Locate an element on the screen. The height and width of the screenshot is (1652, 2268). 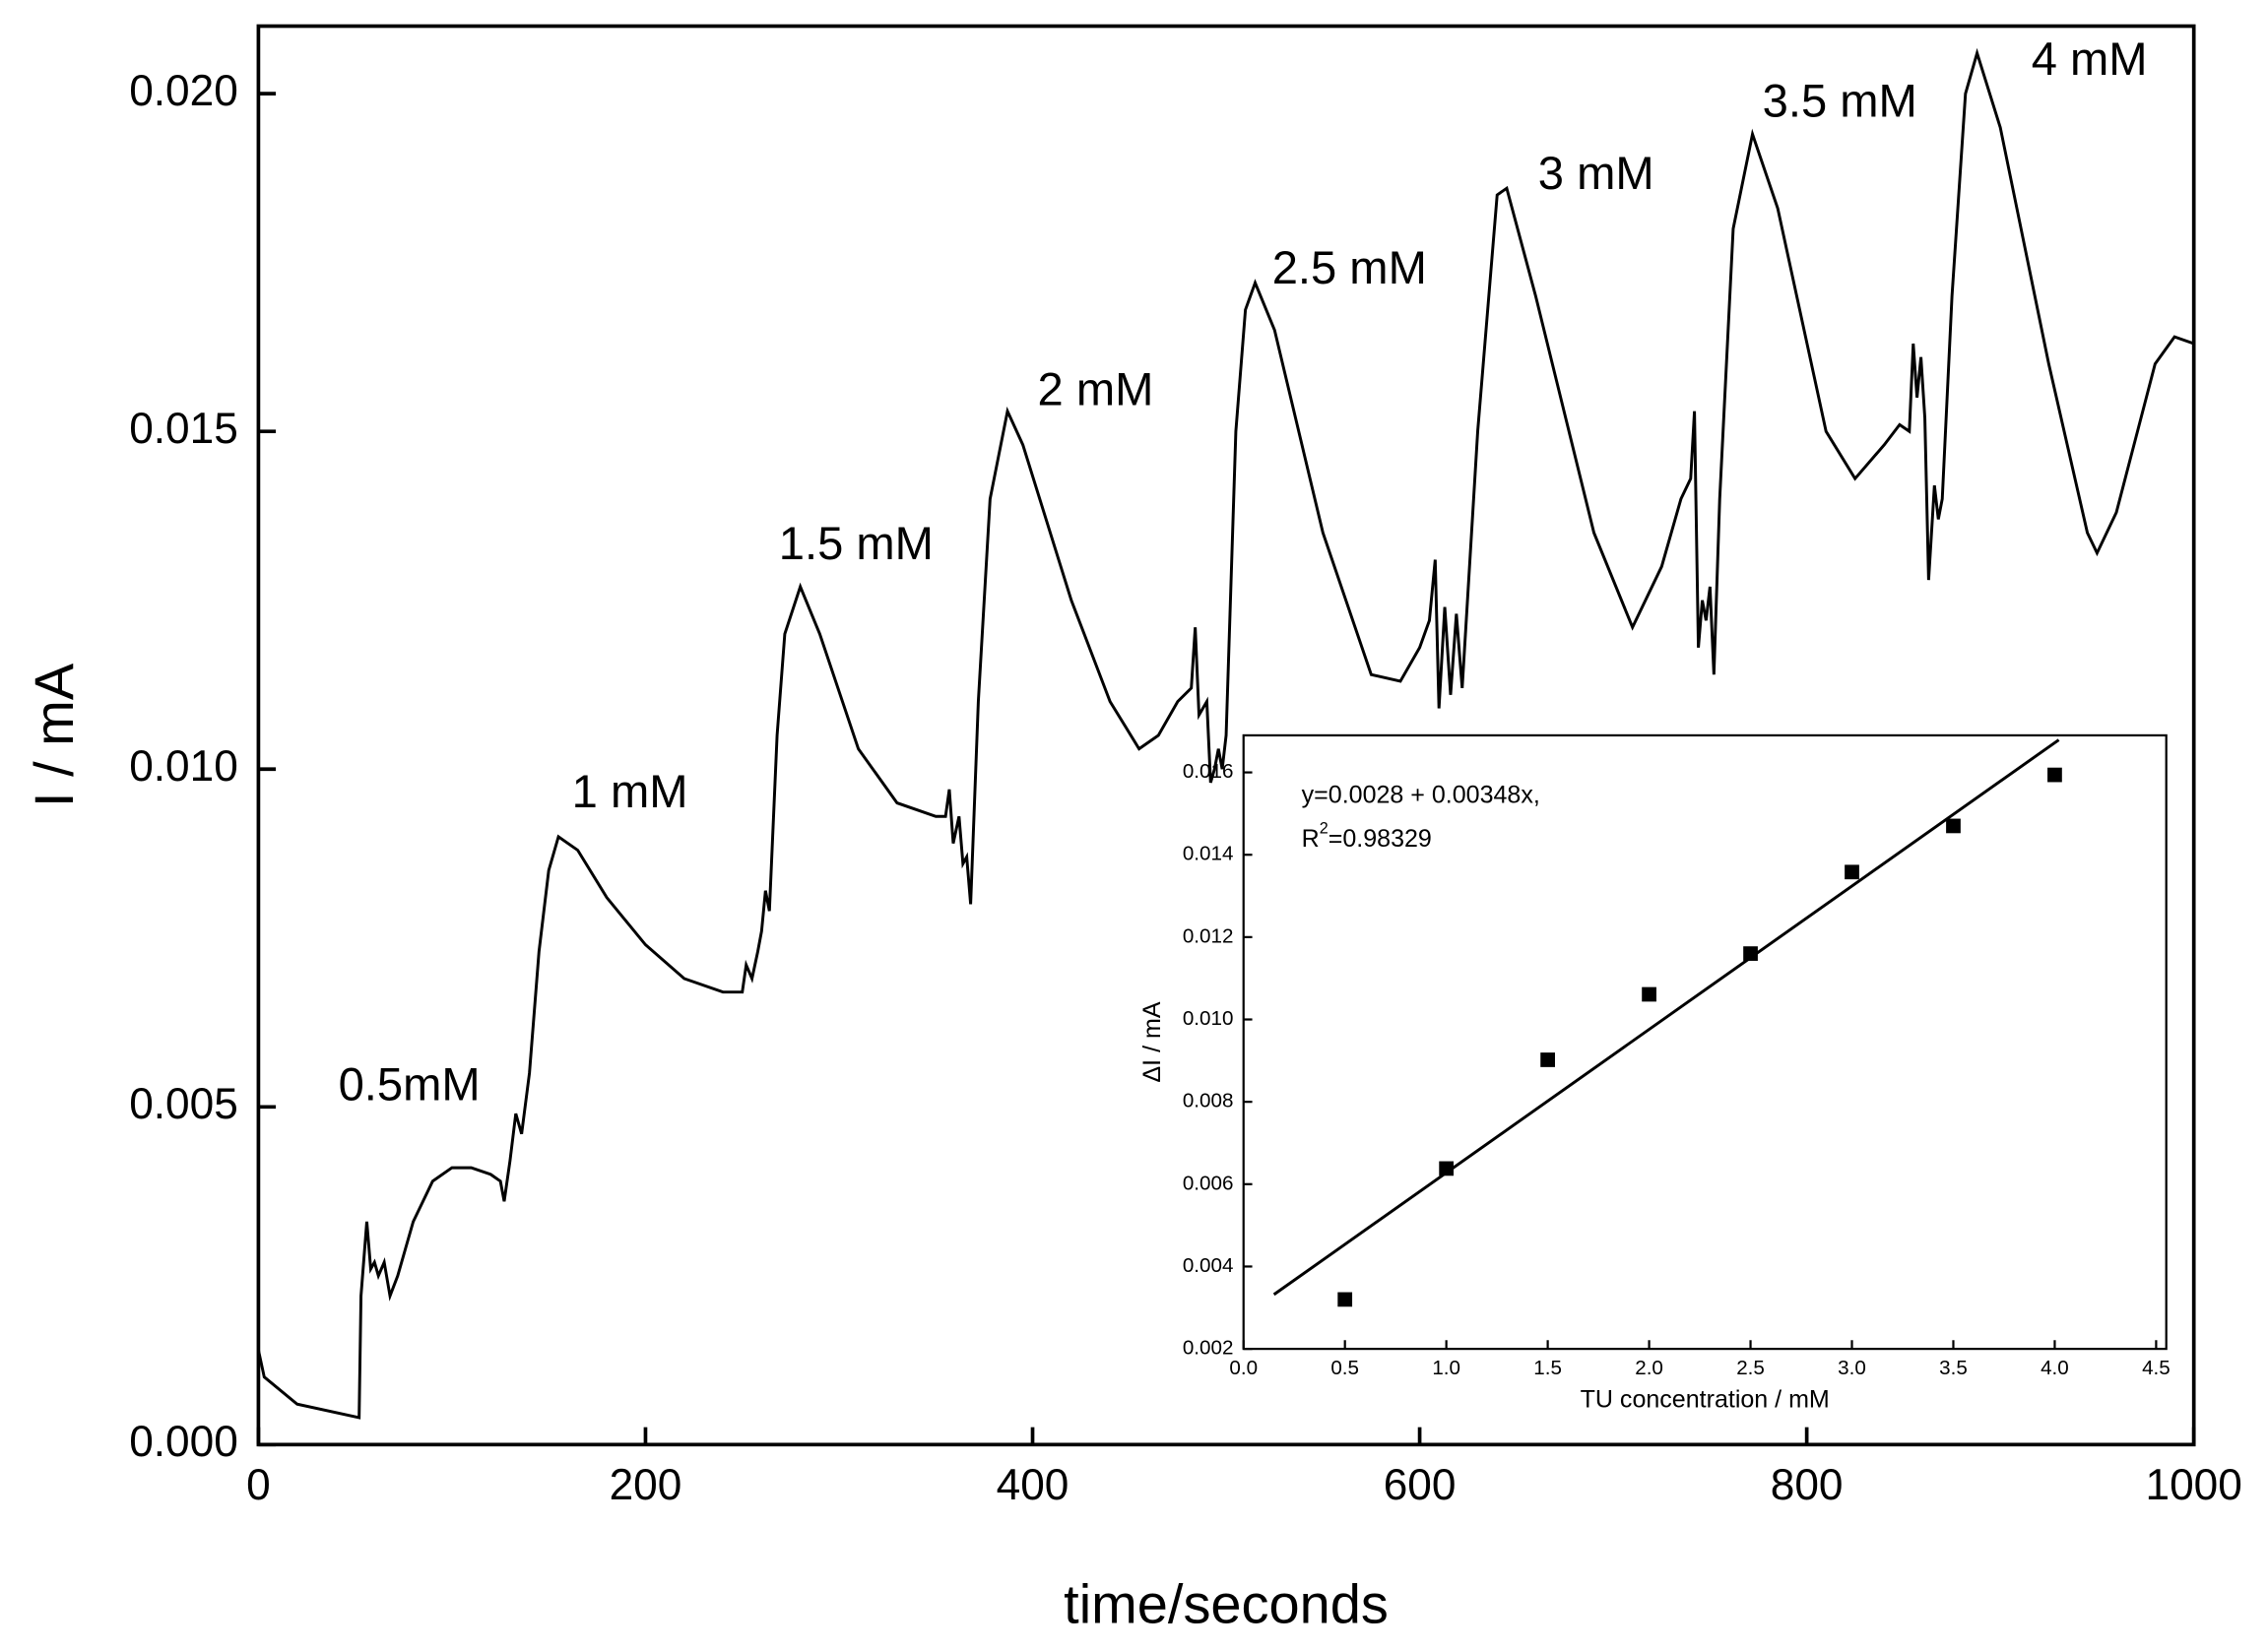
x-tick-label: 200 is located at coordinates (646, 1485).